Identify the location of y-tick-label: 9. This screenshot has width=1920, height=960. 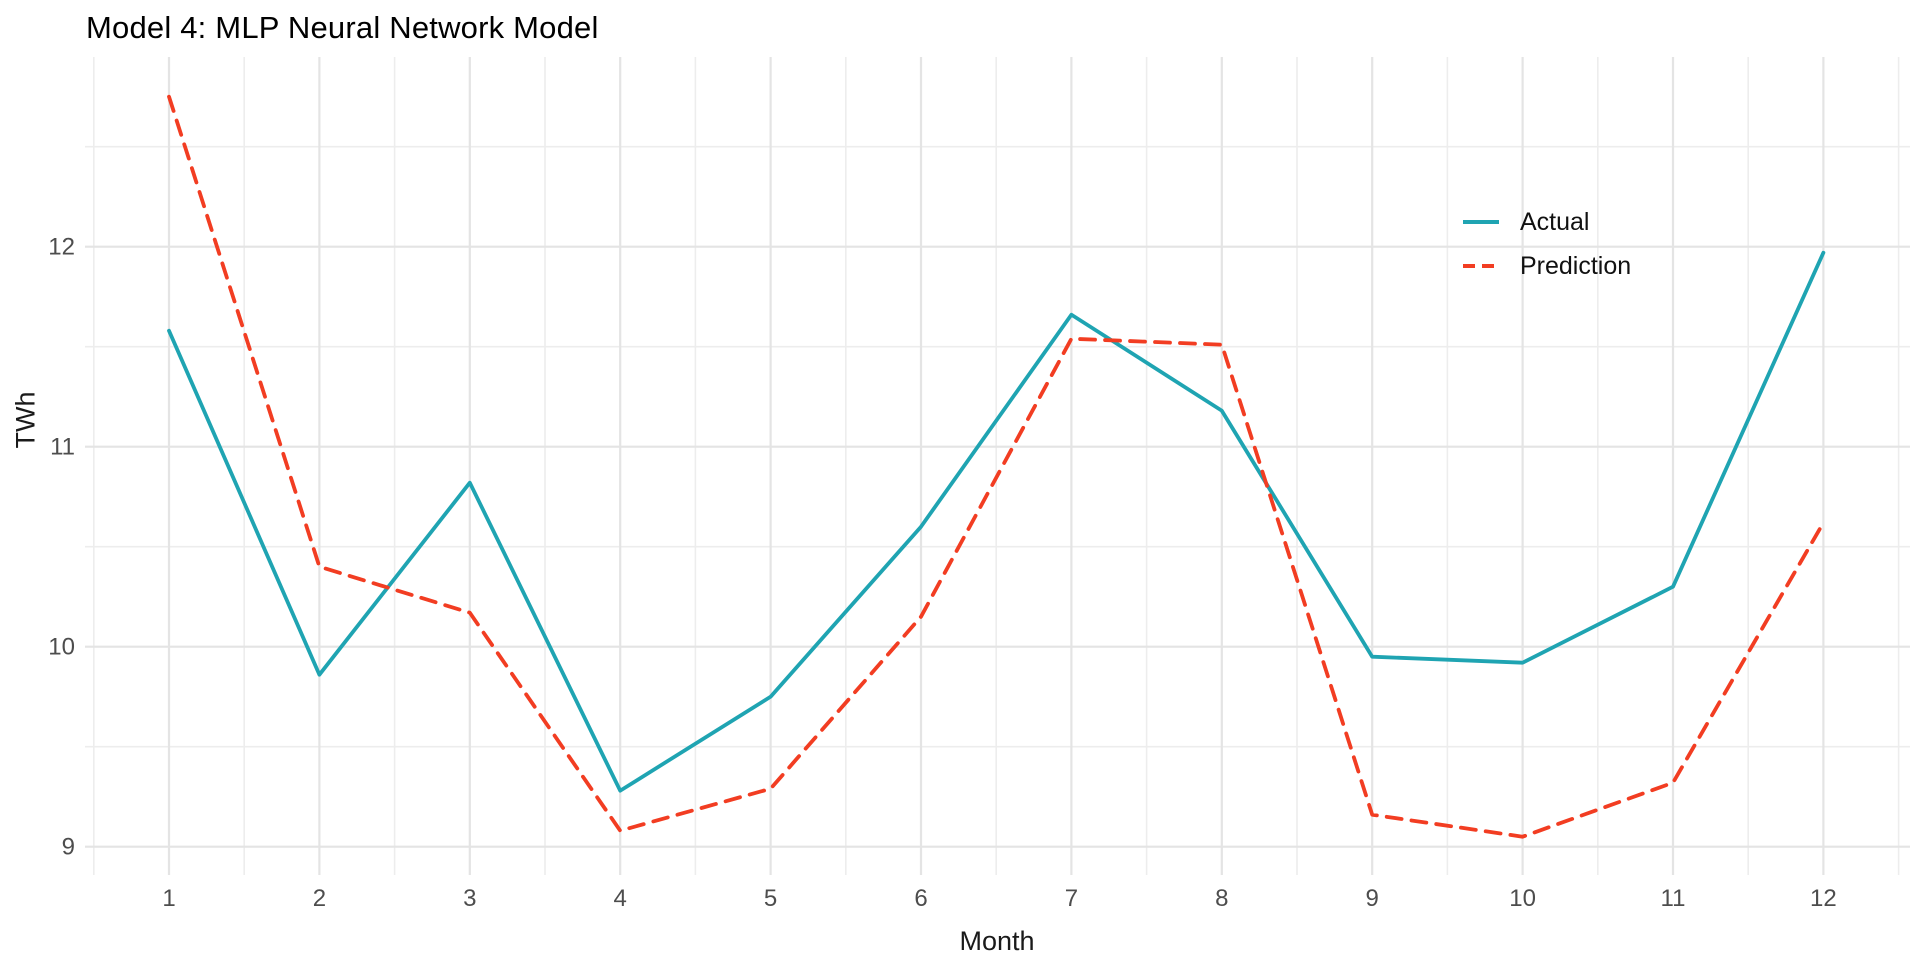
(68, 847).